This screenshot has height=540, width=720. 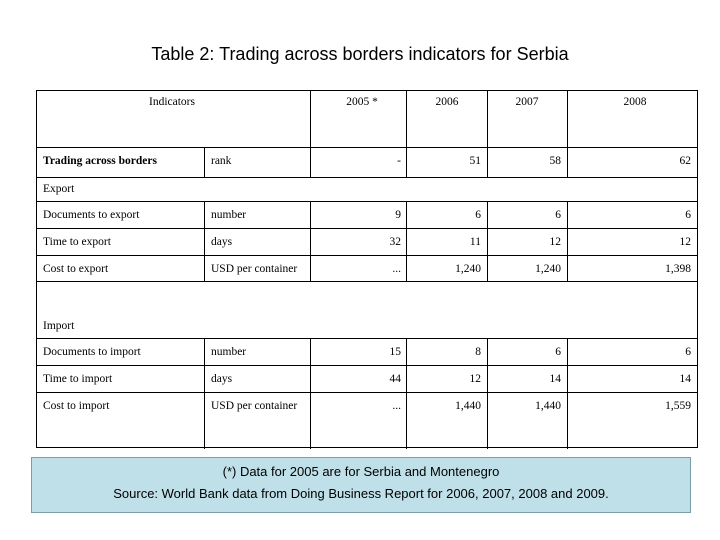 I want to click on row-label: Cost to export, so click(x=76, y=269).